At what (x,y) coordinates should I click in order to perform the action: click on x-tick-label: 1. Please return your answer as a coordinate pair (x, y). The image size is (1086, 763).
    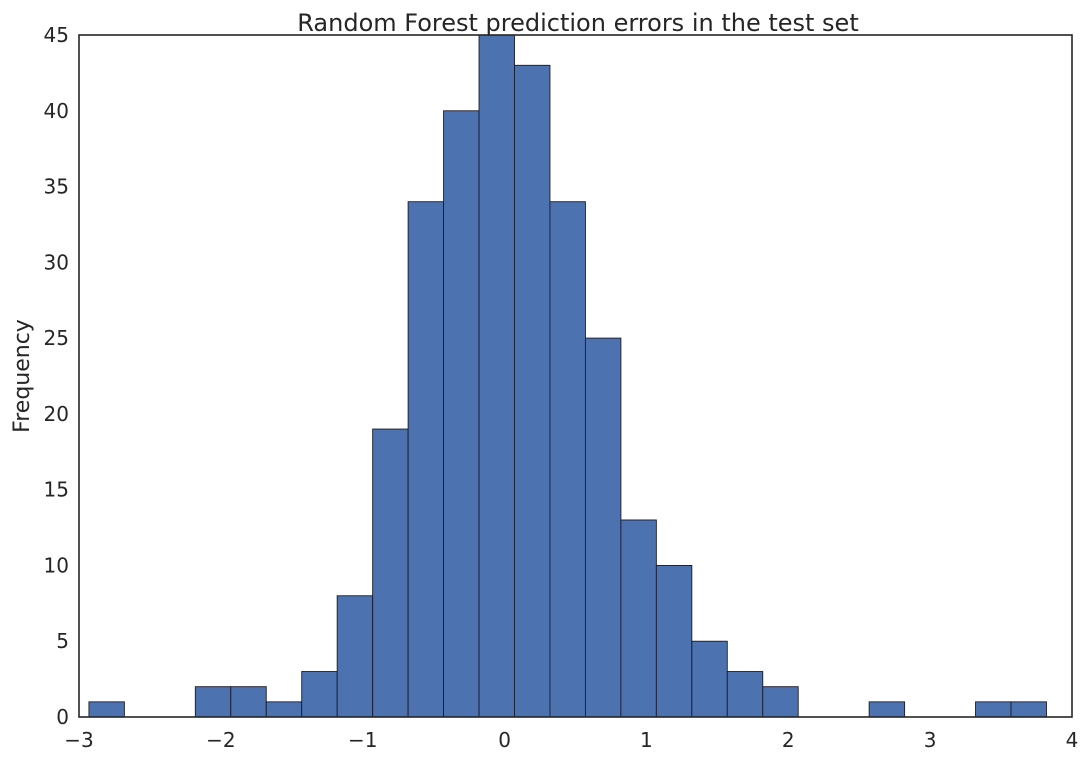
    Looking at the image, I should click on (646, 740).